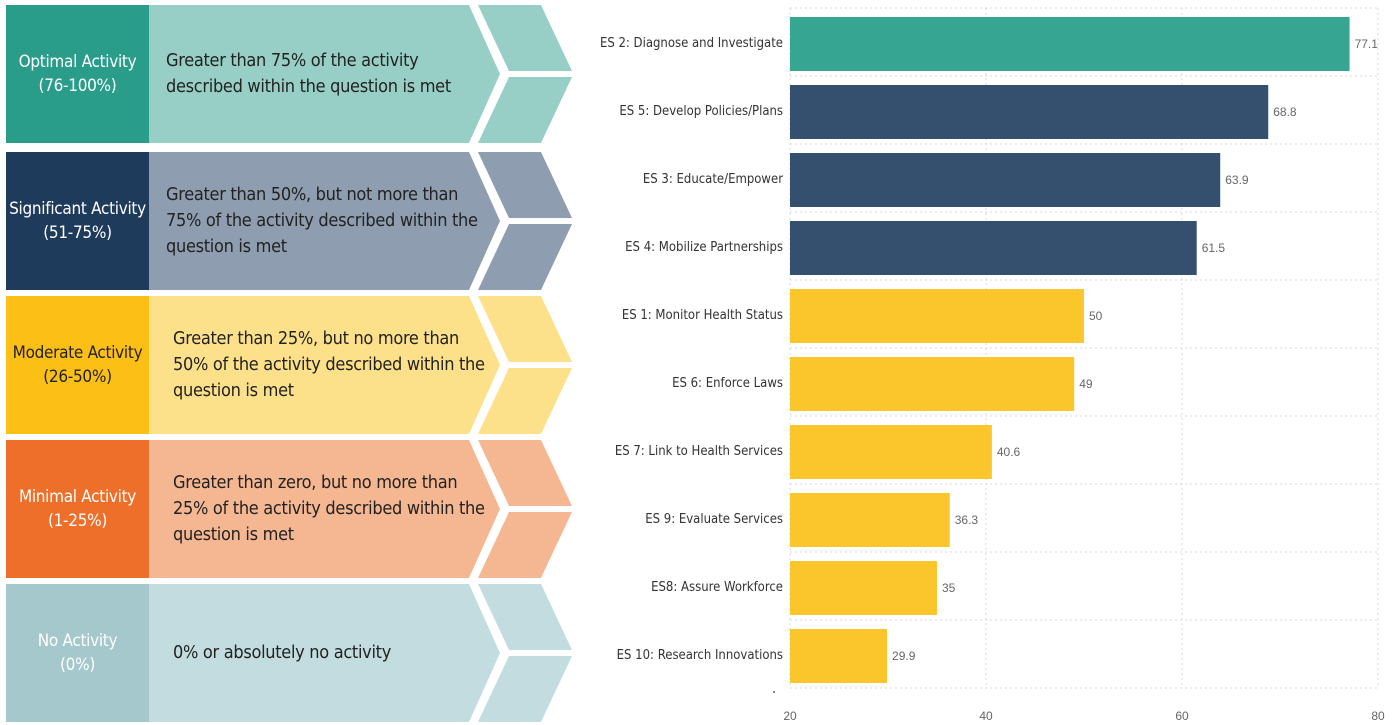  Describe the element at coordinates (77, 86) in the screenshot. I see `legend-level-range: (76-100%)` at that location.